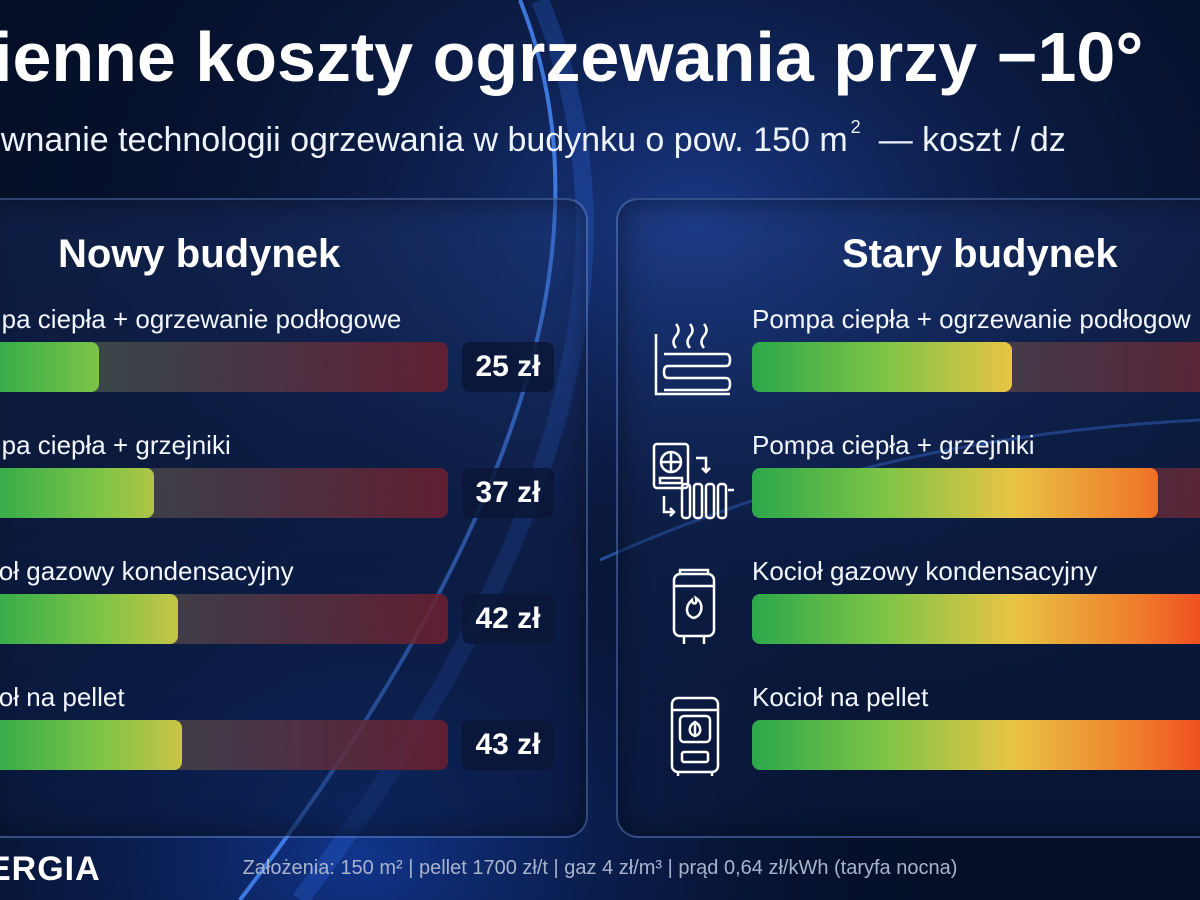 The width and height of the screenshot is (1200, 900). What do you see at coordinates (972, 140) in the screenshot?
I see `subtitle-tail: — koszt / dz` at bounding box center [972, 140].